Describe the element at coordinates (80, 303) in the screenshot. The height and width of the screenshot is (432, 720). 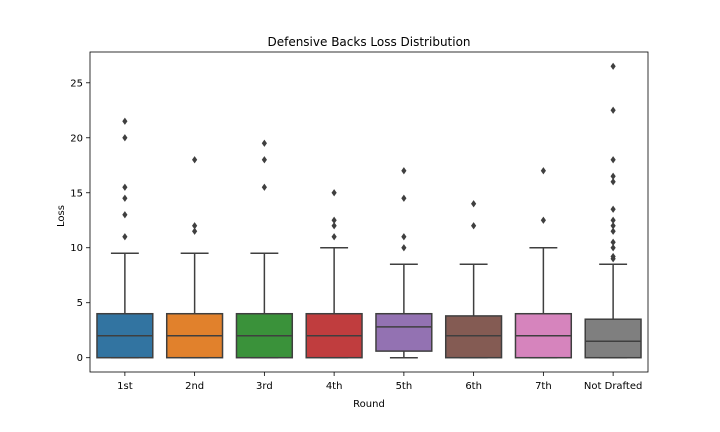
I see `y-tick-label: 5` at that location.